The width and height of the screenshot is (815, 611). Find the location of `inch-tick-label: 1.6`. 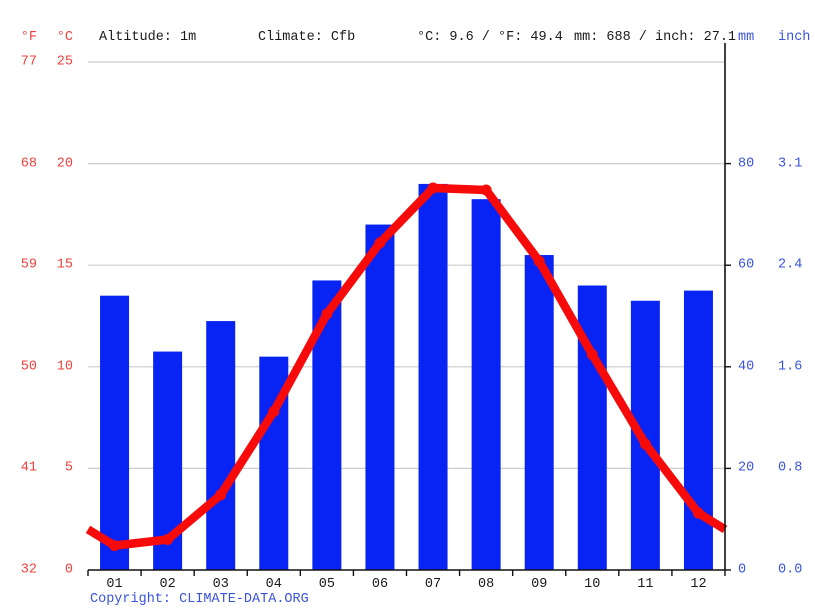

inch-tick-label: 1.6 is located at coordinates (790, 367).